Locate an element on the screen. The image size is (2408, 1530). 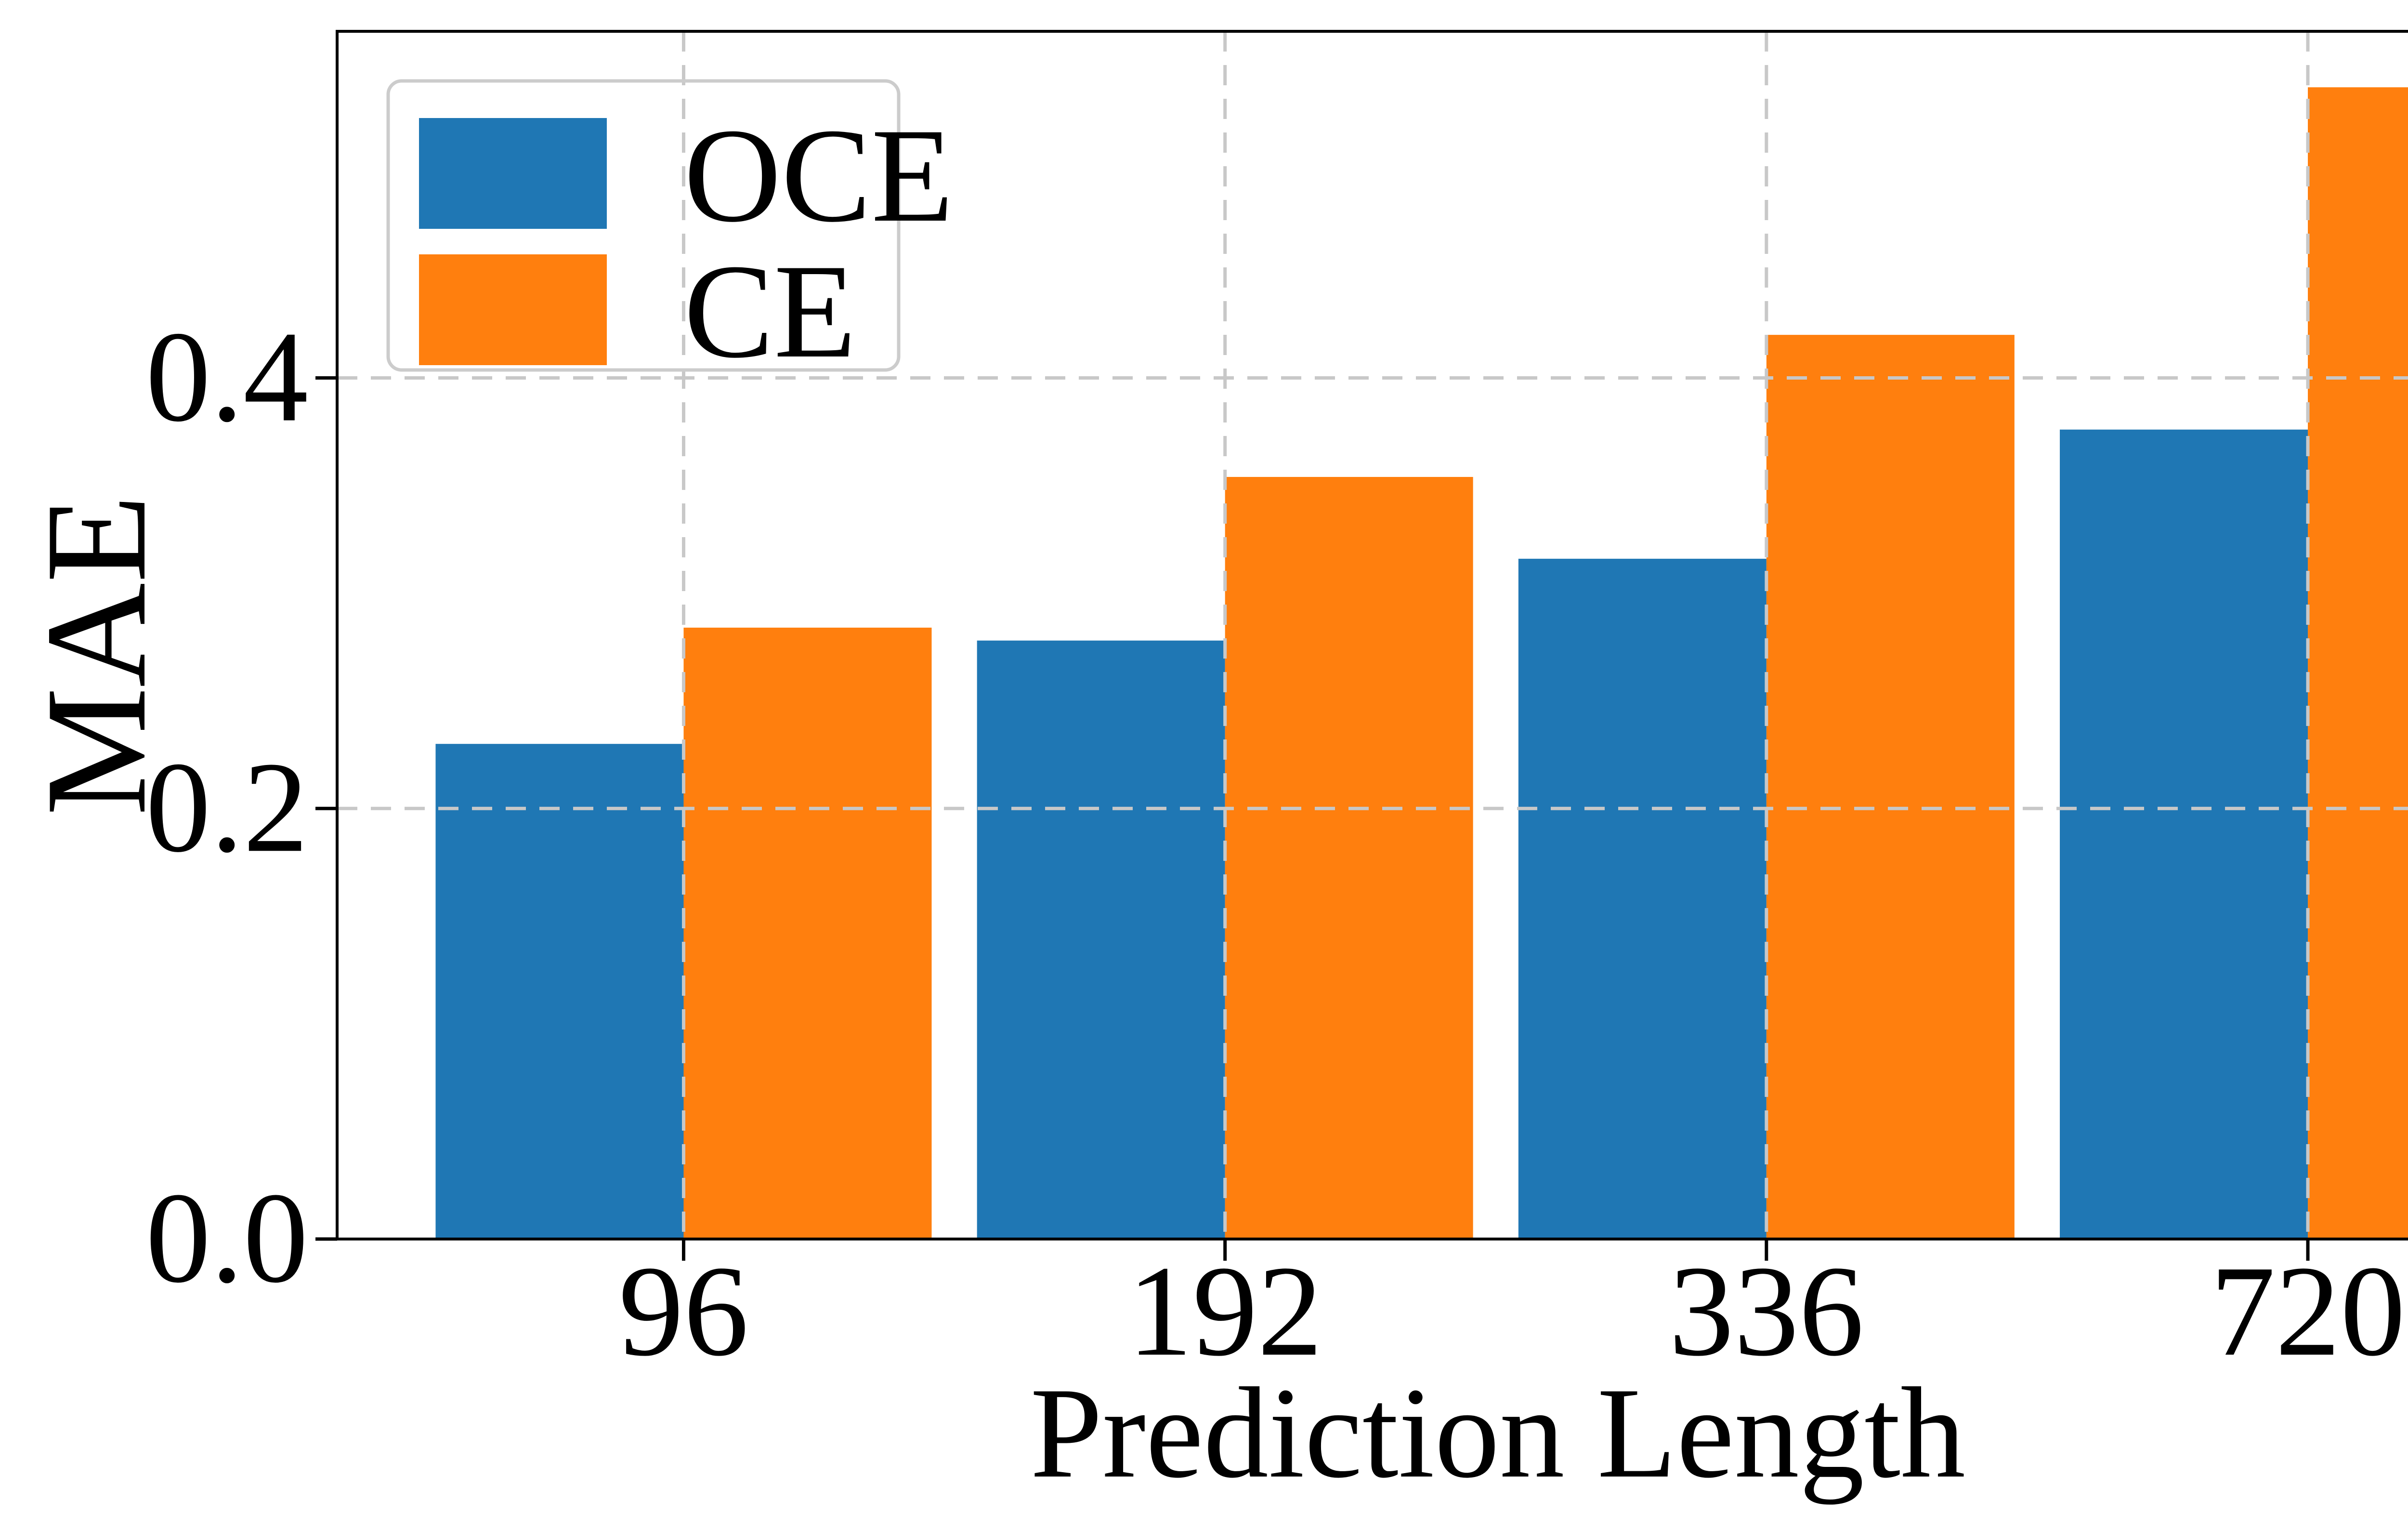
x-axis-title: Prediction Length is located at coordinates (1497, 1433).